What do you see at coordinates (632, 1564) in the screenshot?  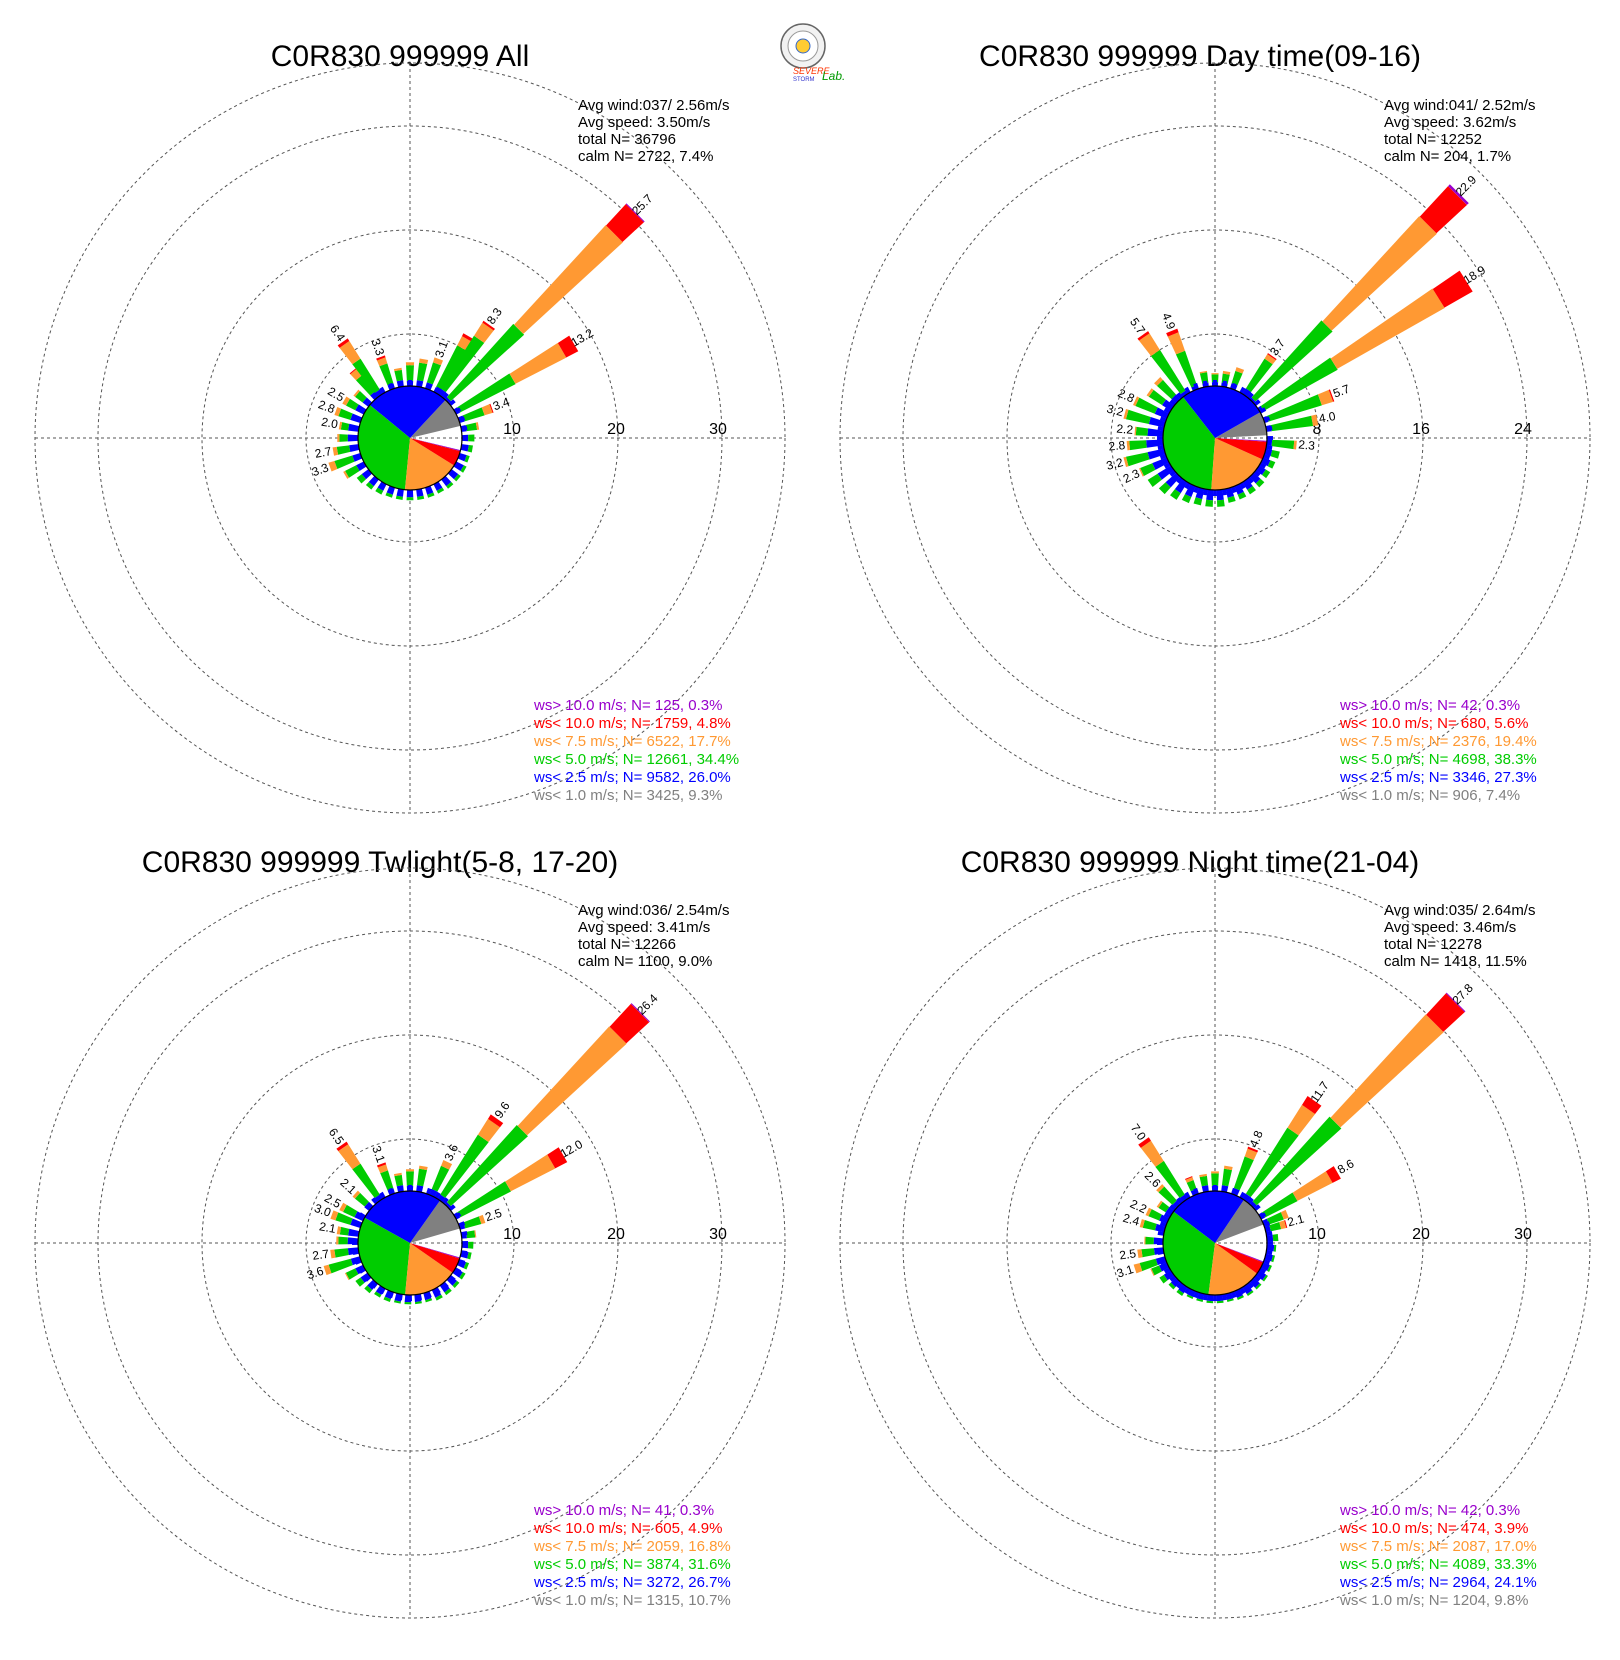 I see `legend-entry: ws< 5.0 m/s; N= 3874, 31.6%` at bounding box center [632, 1564].